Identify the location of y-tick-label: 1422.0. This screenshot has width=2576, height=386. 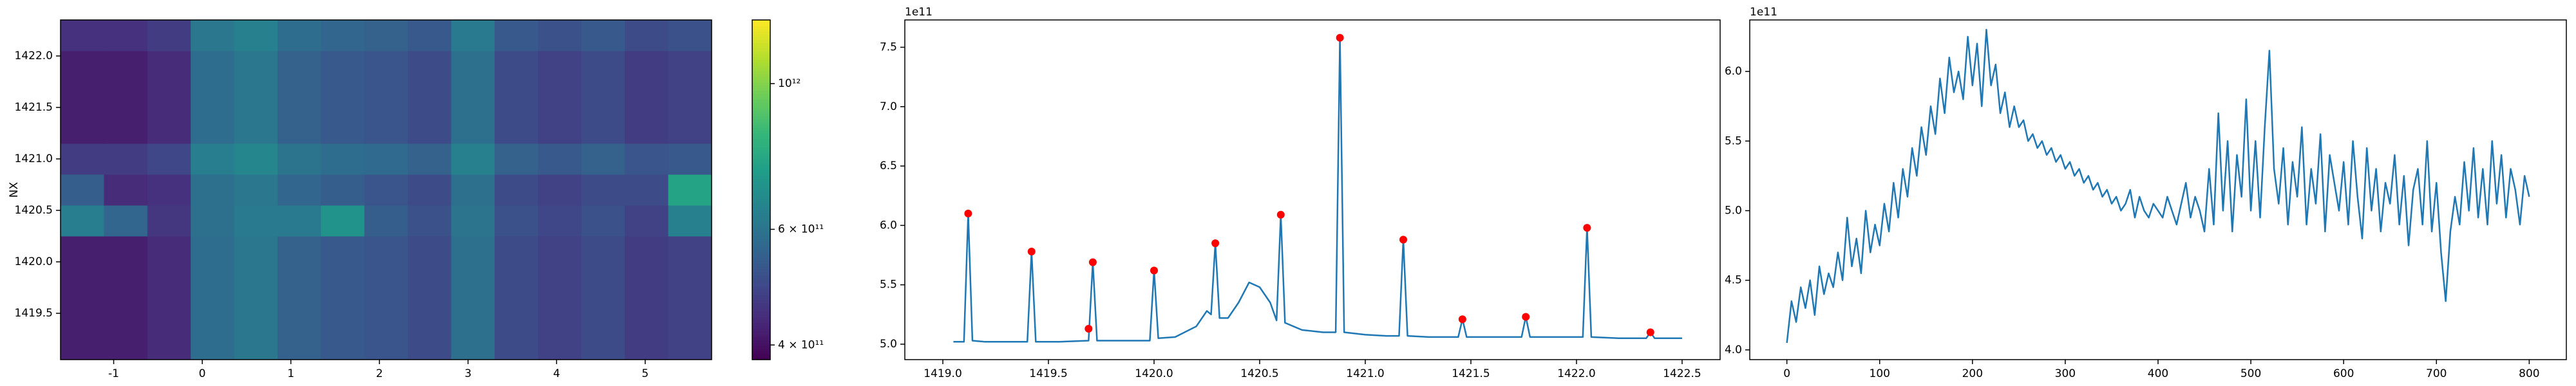
(34, 56).